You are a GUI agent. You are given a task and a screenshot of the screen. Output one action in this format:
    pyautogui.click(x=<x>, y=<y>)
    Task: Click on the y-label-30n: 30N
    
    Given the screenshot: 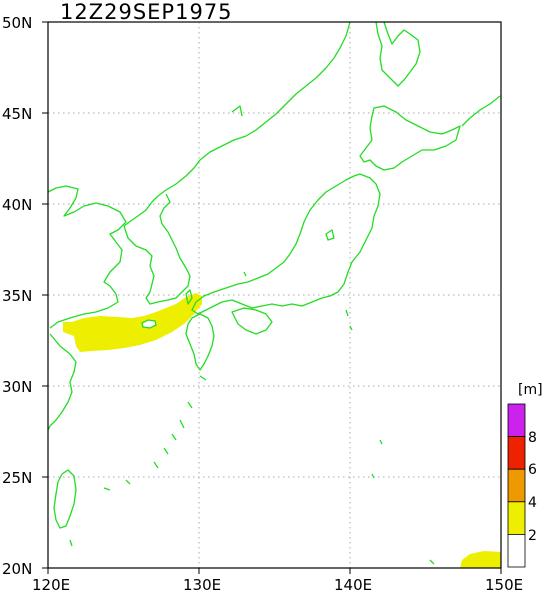 What is the action you would take?
    pyautogui.click(x=17, y=387)
    